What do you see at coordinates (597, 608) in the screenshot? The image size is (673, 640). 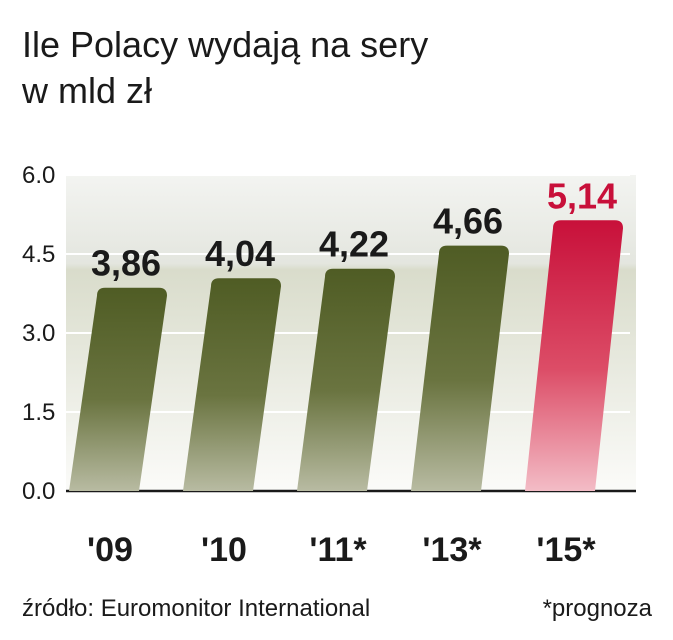 I see `forecast-note: *prognoza` at bounding box center [597, 608].